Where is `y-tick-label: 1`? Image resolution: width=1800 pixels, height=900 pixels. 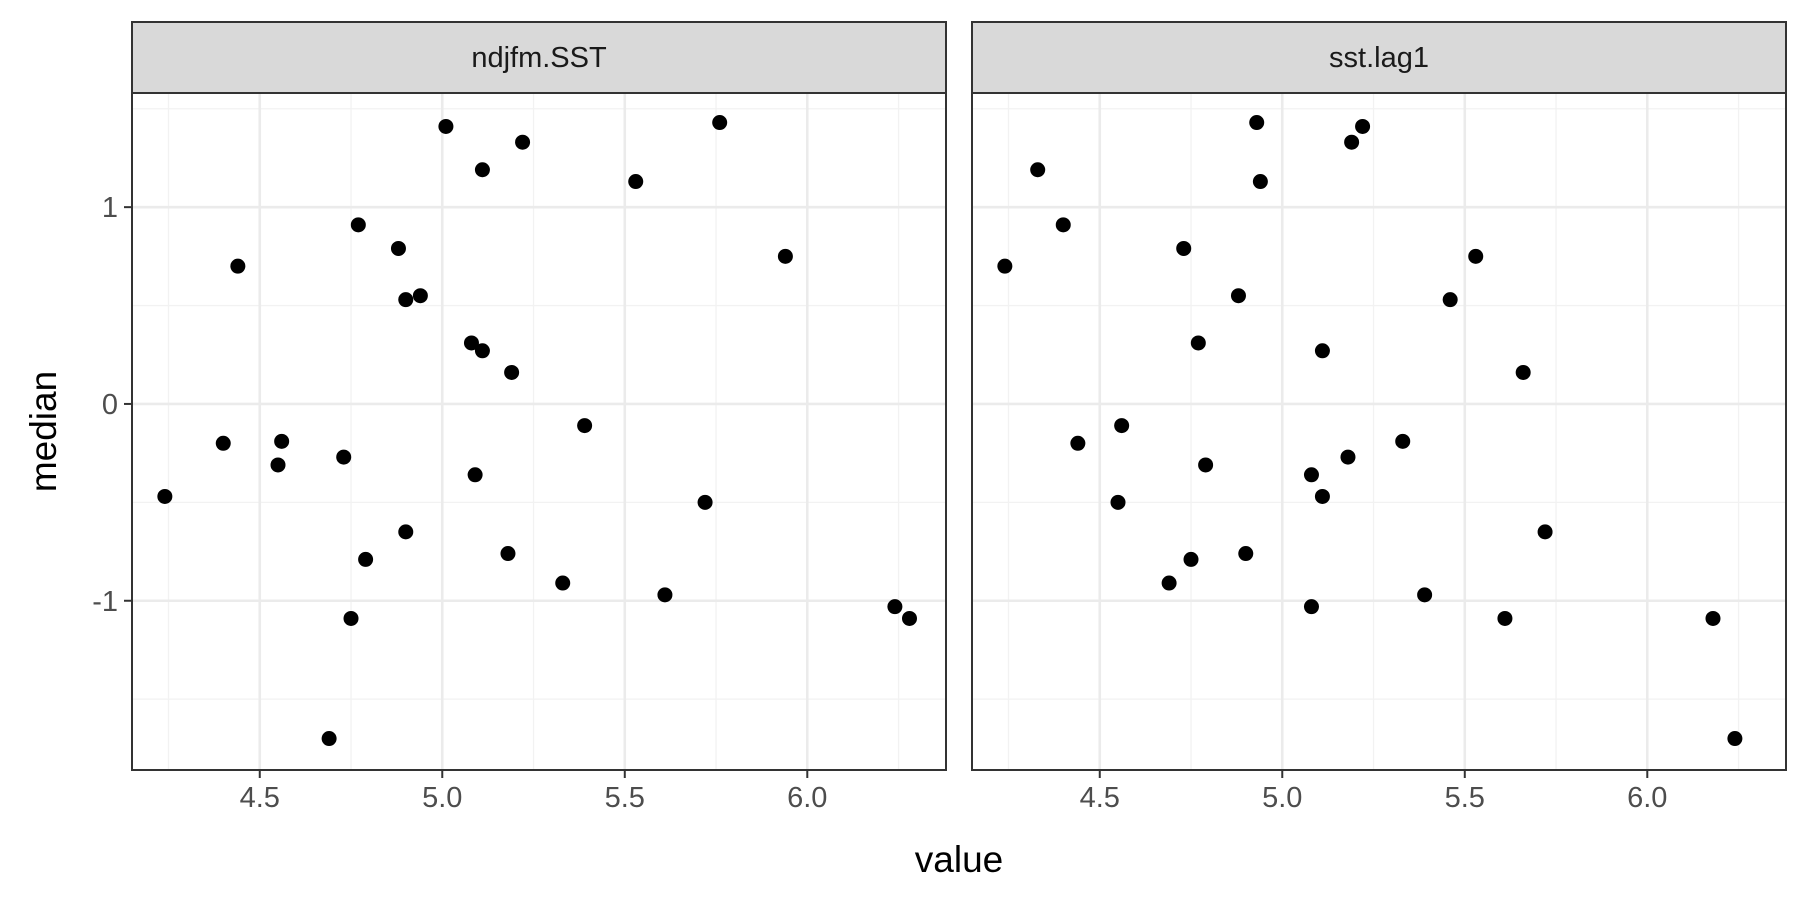
y-tick-label: 1 is located at coordinates (110, 208).